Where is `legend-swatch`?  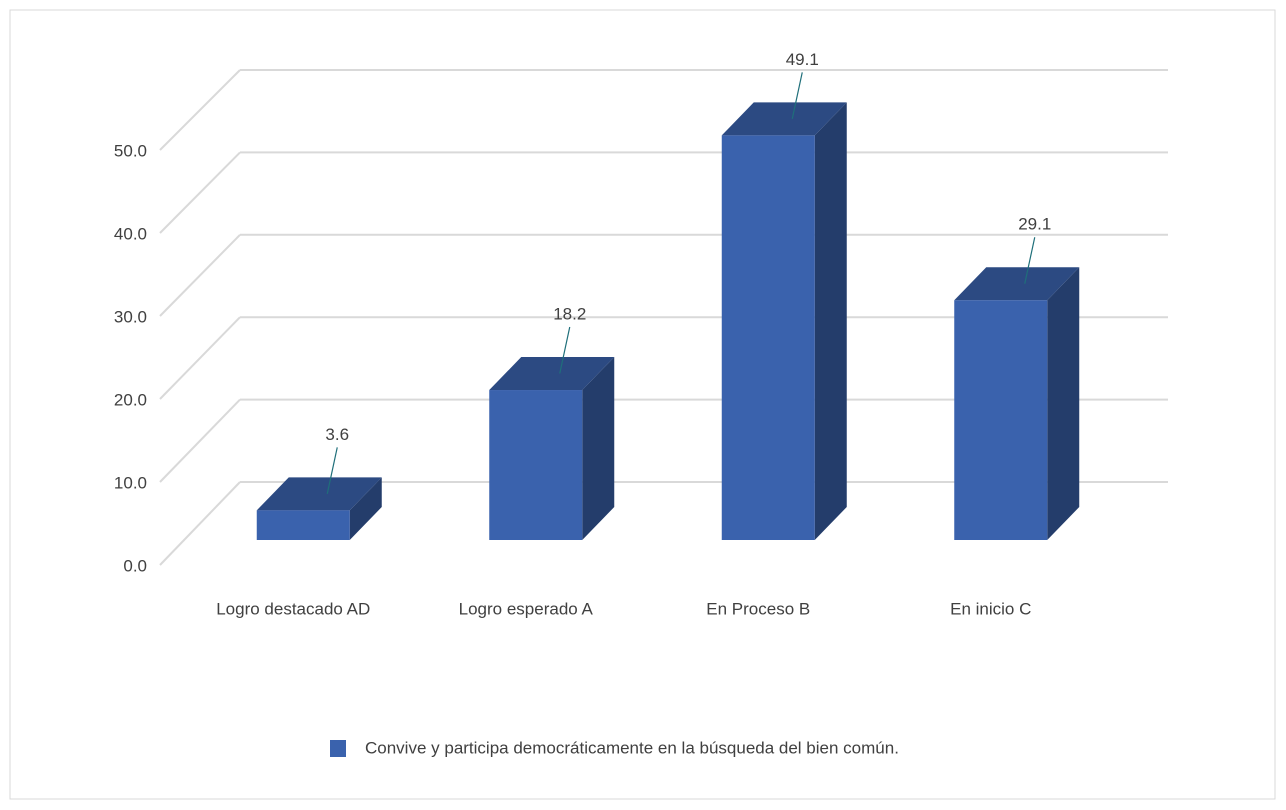 legend-swatch is located at coordinates (338, 748).